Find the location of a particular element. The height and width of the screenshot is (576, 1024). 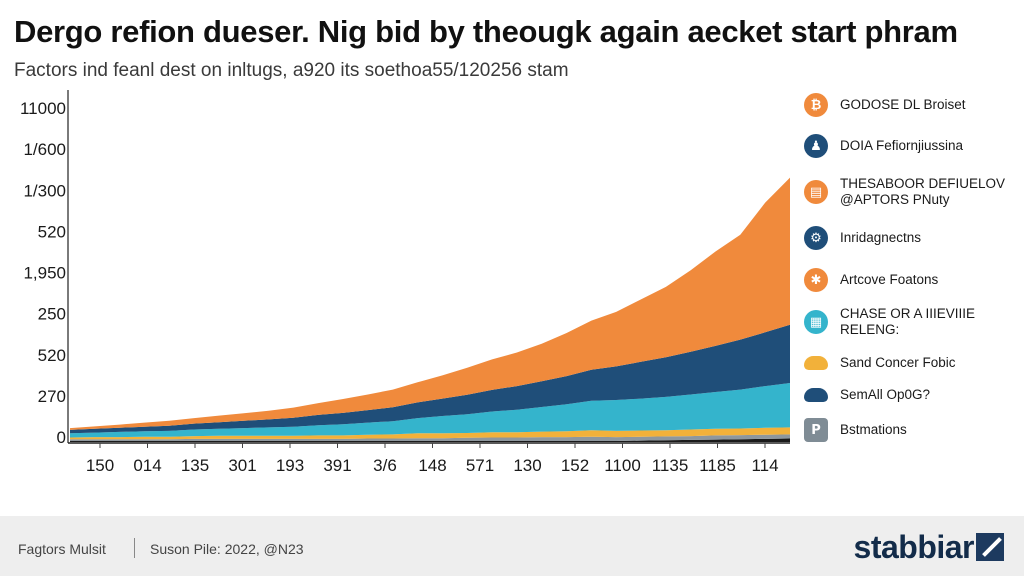

area-series-black-base is located at coordinates (430, 440).